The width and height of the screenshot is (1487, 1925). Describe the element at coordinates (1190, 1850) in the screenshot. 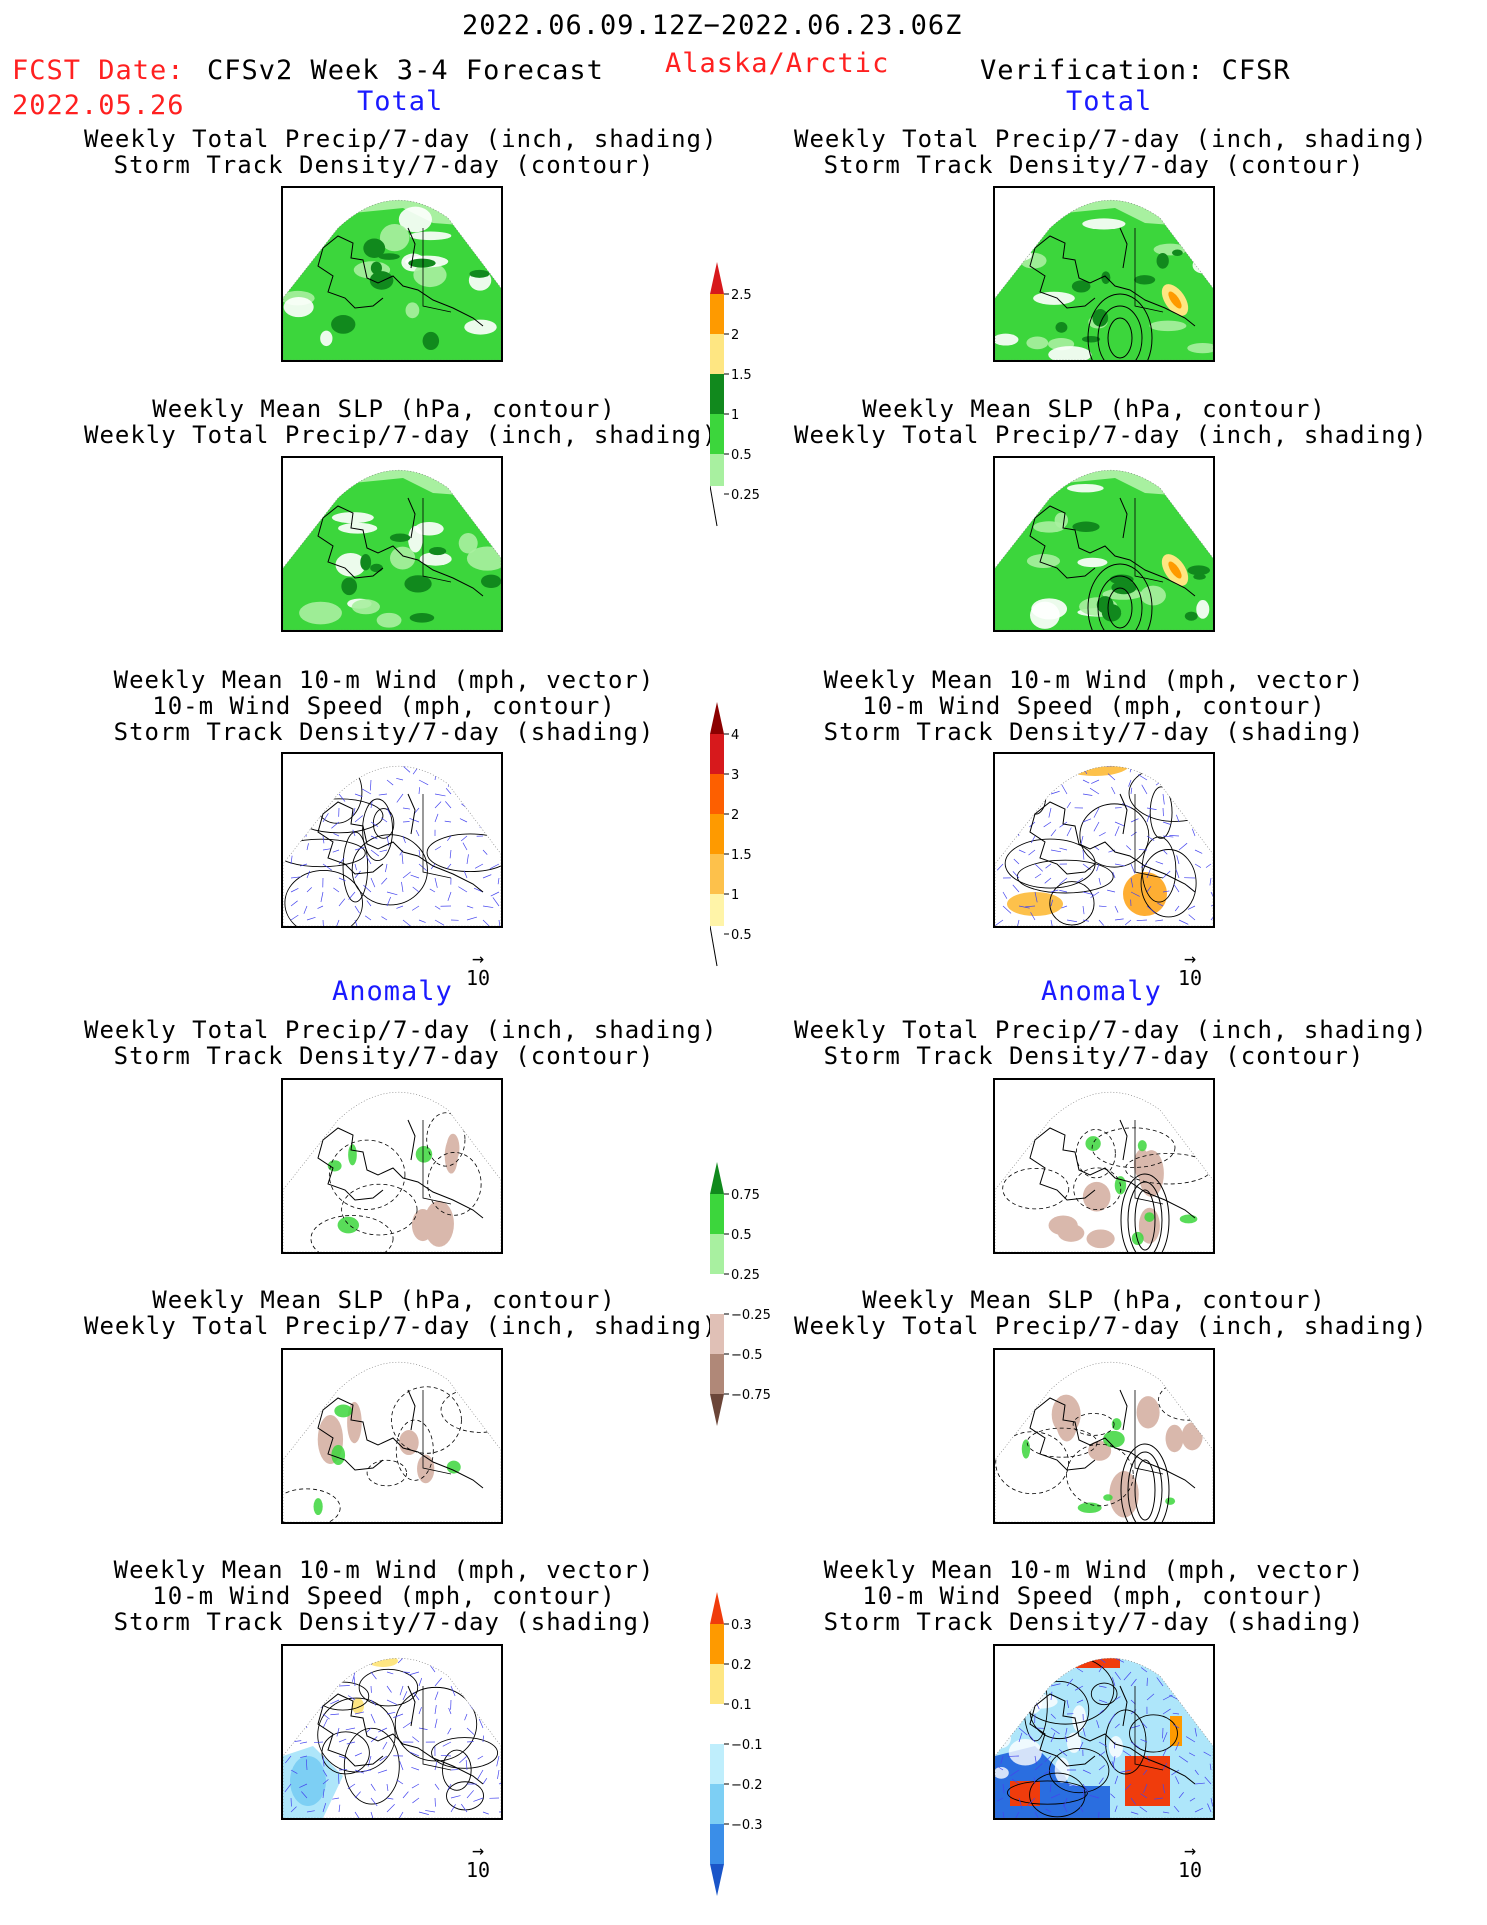

I see `vector-arrow-icon: →` at that location.